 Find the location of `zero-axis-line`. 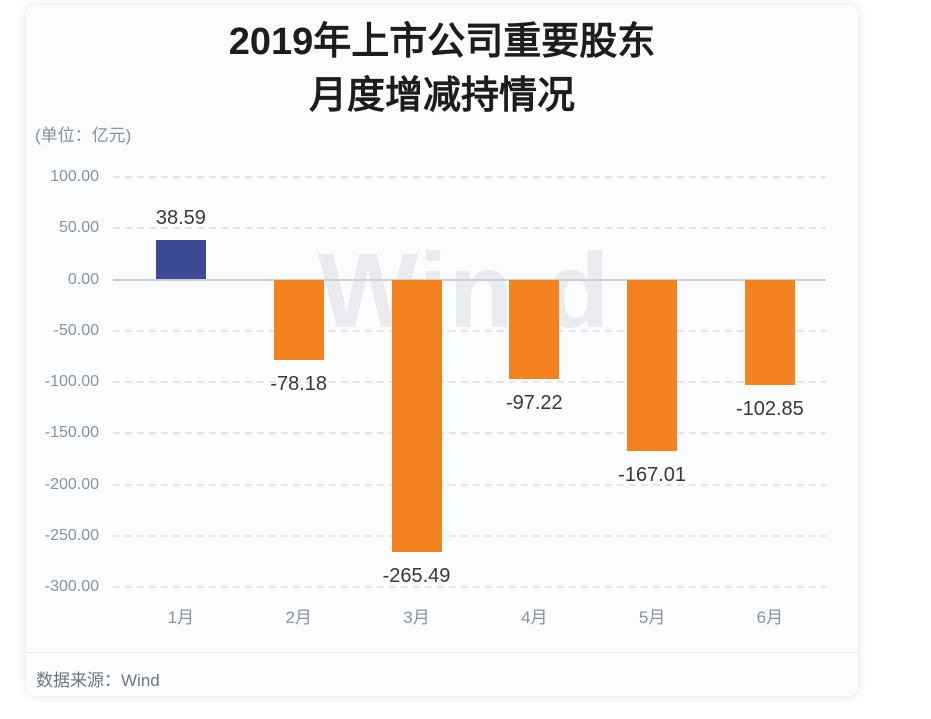

zero-axis-line is located at coordinates (469, 279).